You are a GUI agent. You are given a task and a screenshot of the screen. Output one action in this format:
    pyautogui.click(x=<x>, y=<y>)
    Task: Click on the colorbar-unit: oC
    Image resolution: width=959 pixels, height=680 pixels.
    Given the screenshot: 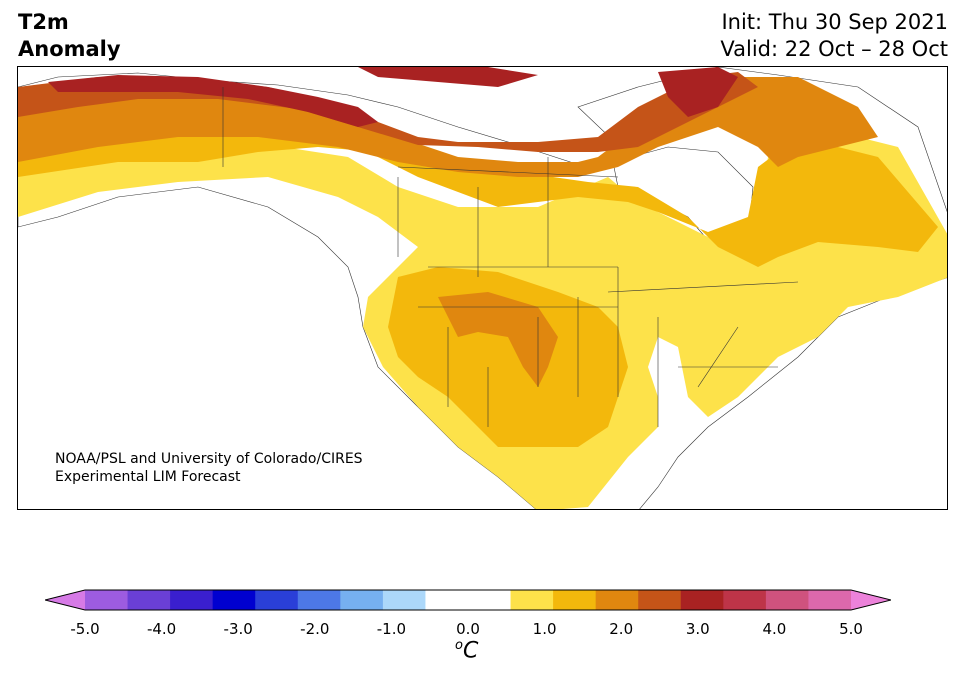 What is the action you would take?
    pyautogui.click(x=466, y=650)
    